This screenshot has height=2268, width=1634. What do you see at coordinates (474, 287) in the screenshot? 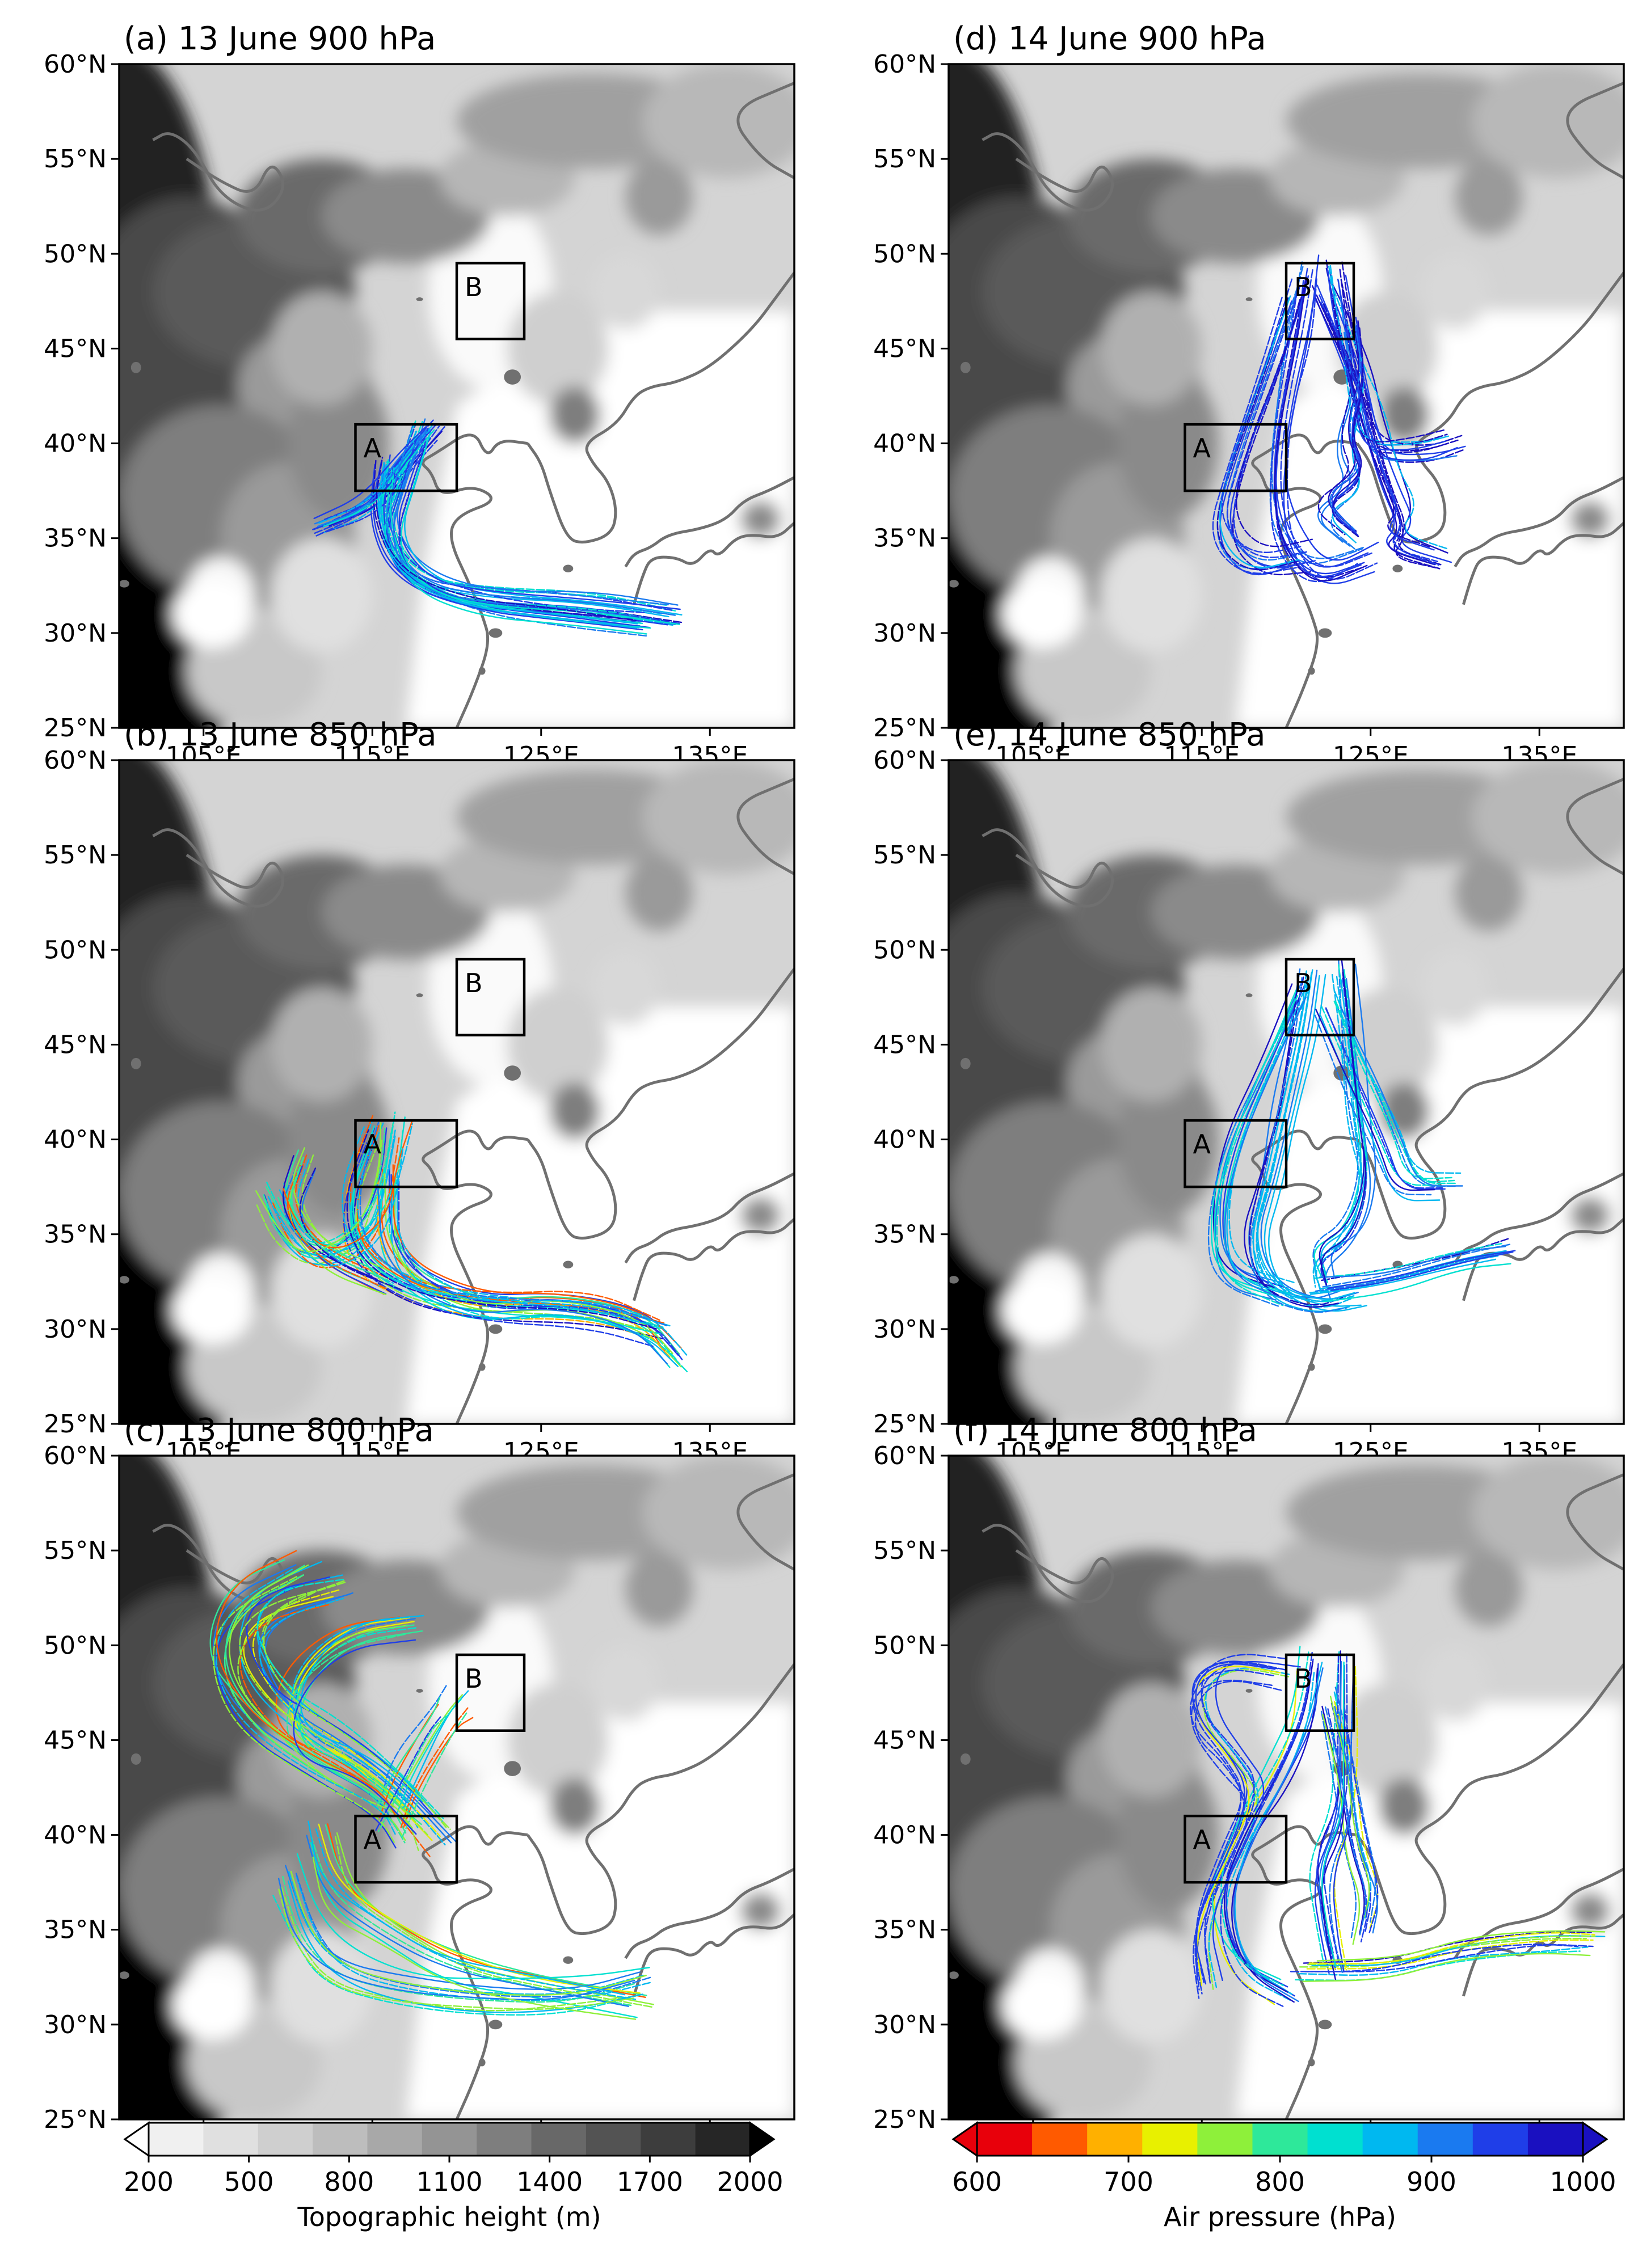
I see `region-box-label: B` at bounding box center [474, 287].